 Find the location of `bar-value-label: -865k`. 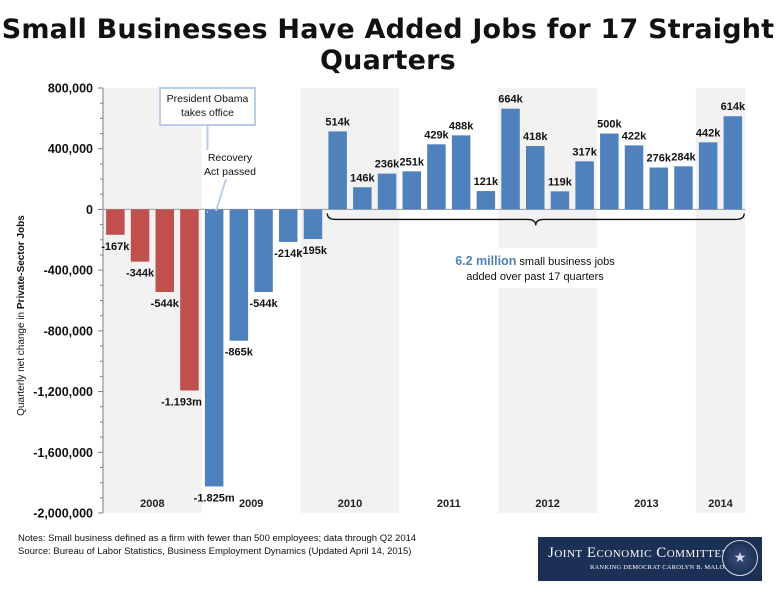

bar-value-label: -865k is located at coordinates (239, 353).